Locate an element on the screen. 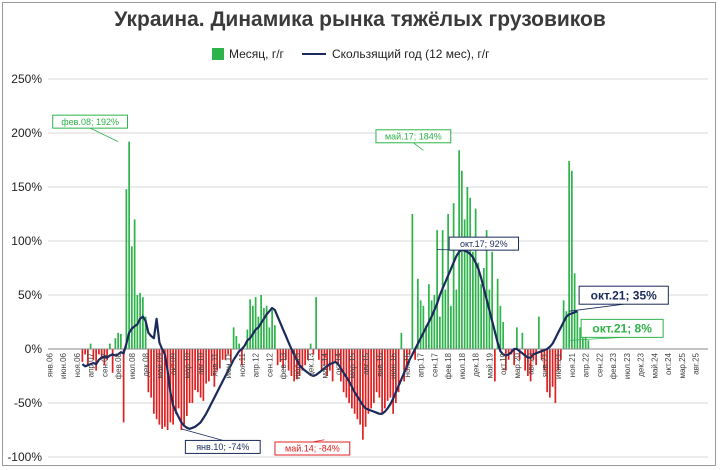 Image resolution: width=720 pixels, height=470 pixels. legend-line-label: Скользящий год (12 мес), г/г is located at coordinates (410, 54).